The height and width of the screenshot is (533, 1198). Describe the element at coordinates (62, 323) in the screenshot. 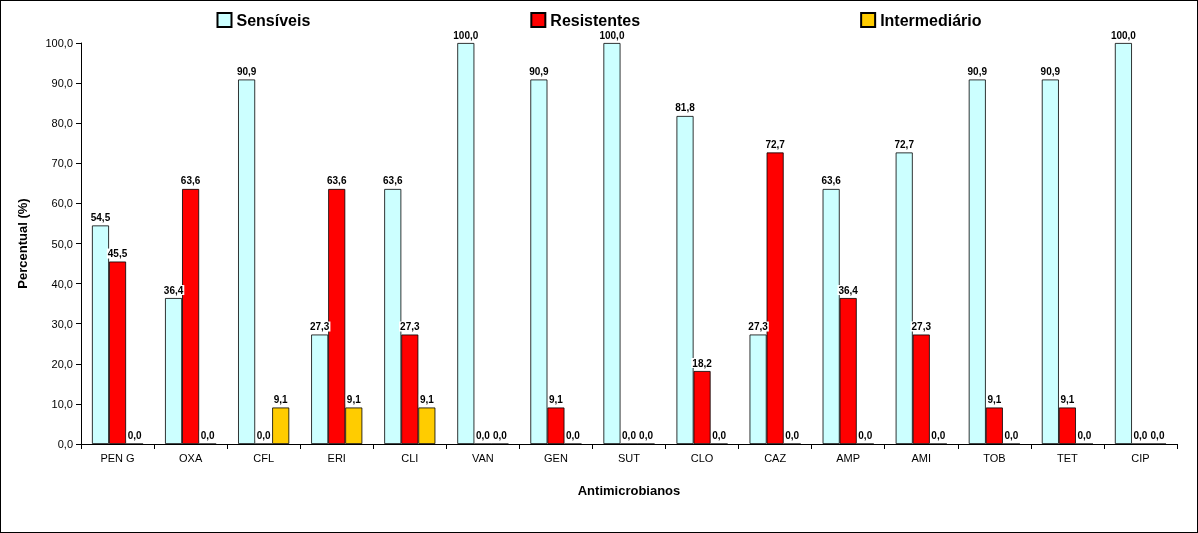

I see `y-tick-label: 30,0` at that location.